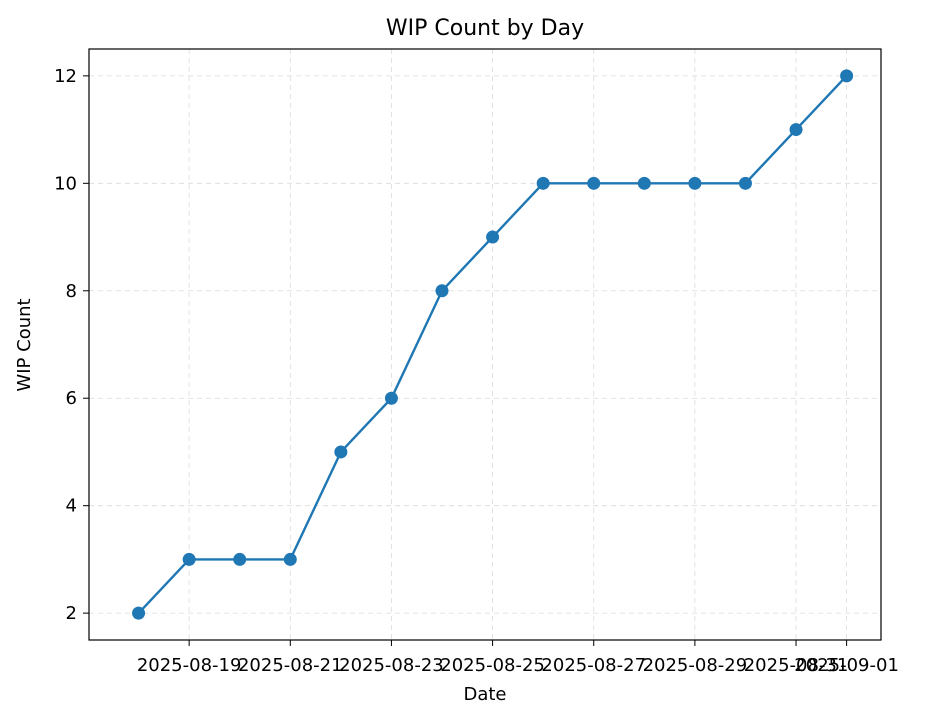 The height and width of the screenshot is (721, 927). What do you see at coordinates (846, 665) in the screenshot?
I see `x-tick-label: 2025-09-01` at bounding box center [846, 665].